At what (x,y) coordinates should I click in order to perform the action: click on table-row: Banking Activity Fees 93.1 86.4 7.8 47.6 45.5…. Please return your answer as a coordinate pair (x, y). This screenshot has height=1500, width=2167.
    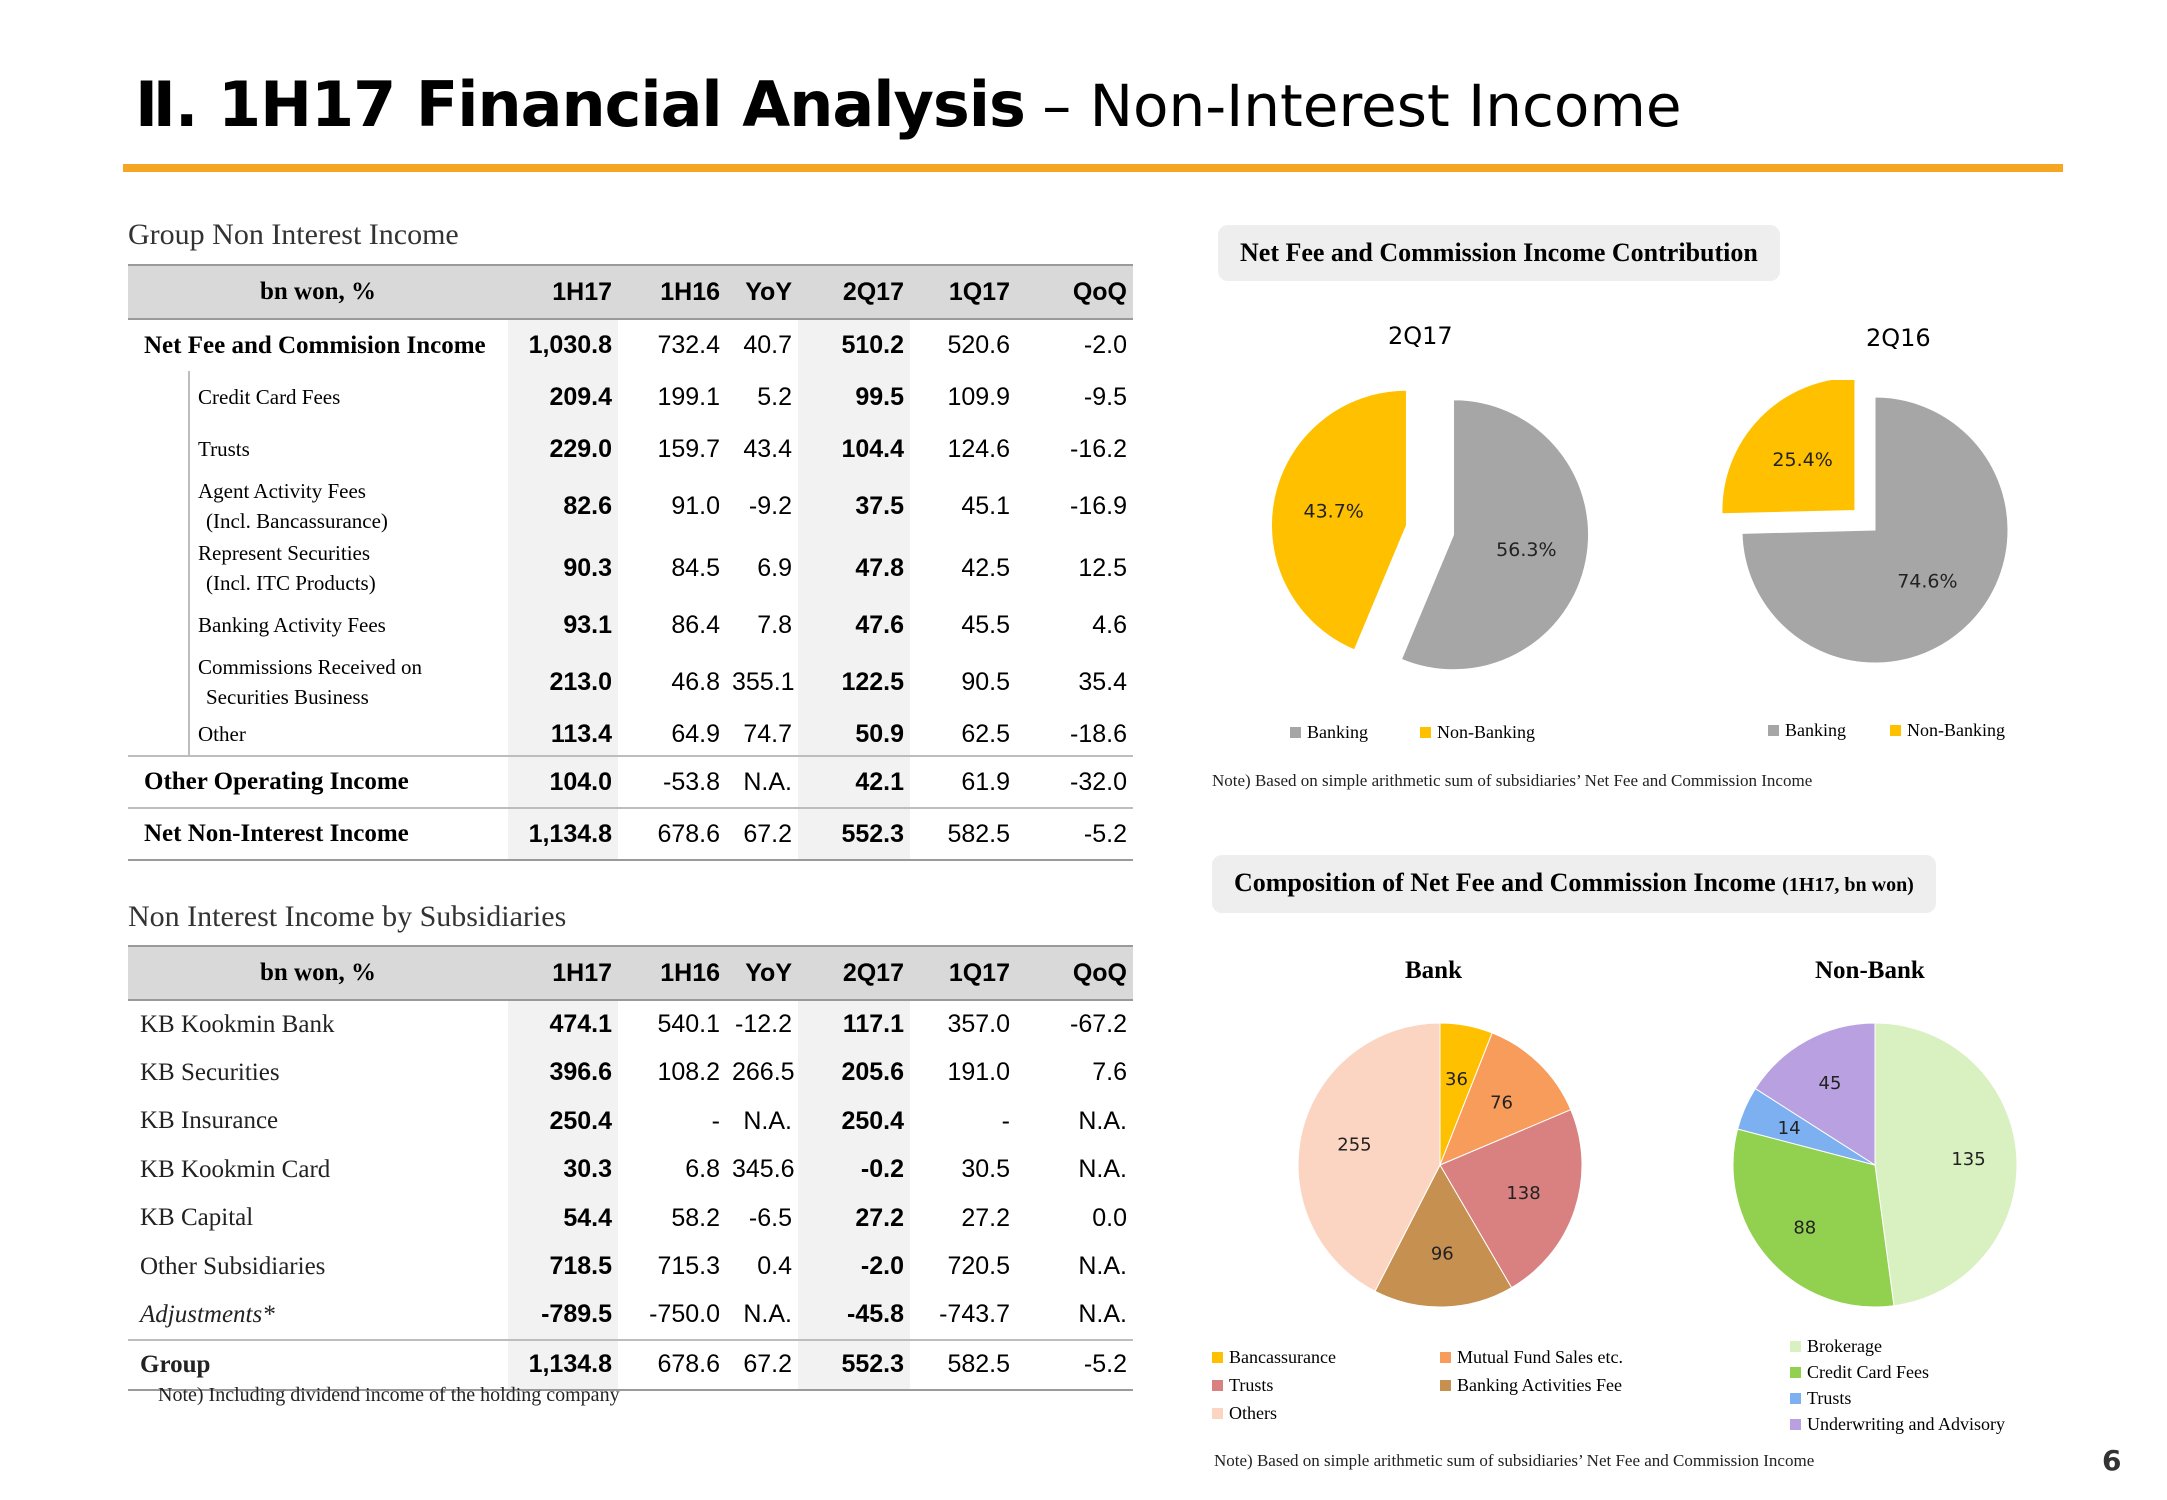
    Looking at the image, I should click on (630, 625).